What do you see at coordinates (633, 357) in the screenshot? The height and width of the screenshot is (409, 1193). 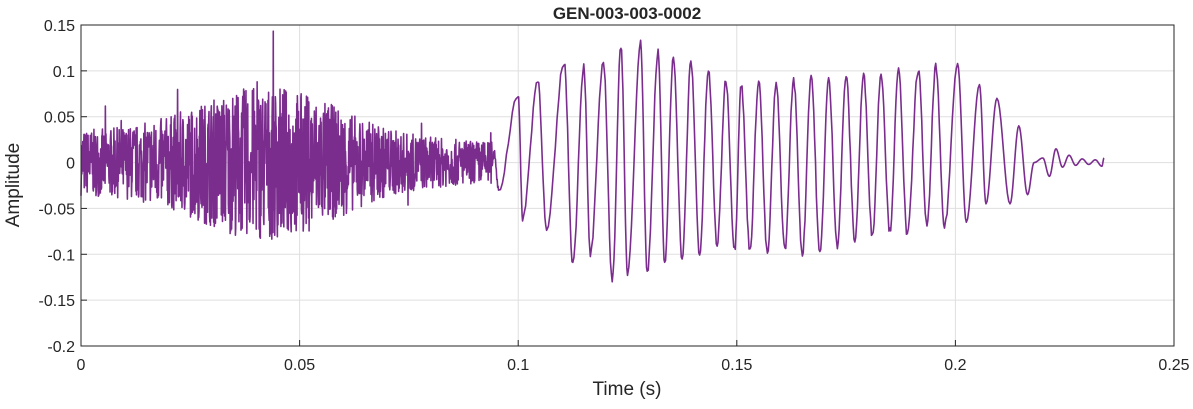 I see `x-axis-ticks: 0 0.05 0.1 0.15 0.2 0.25` at bounding box center [633, 357].